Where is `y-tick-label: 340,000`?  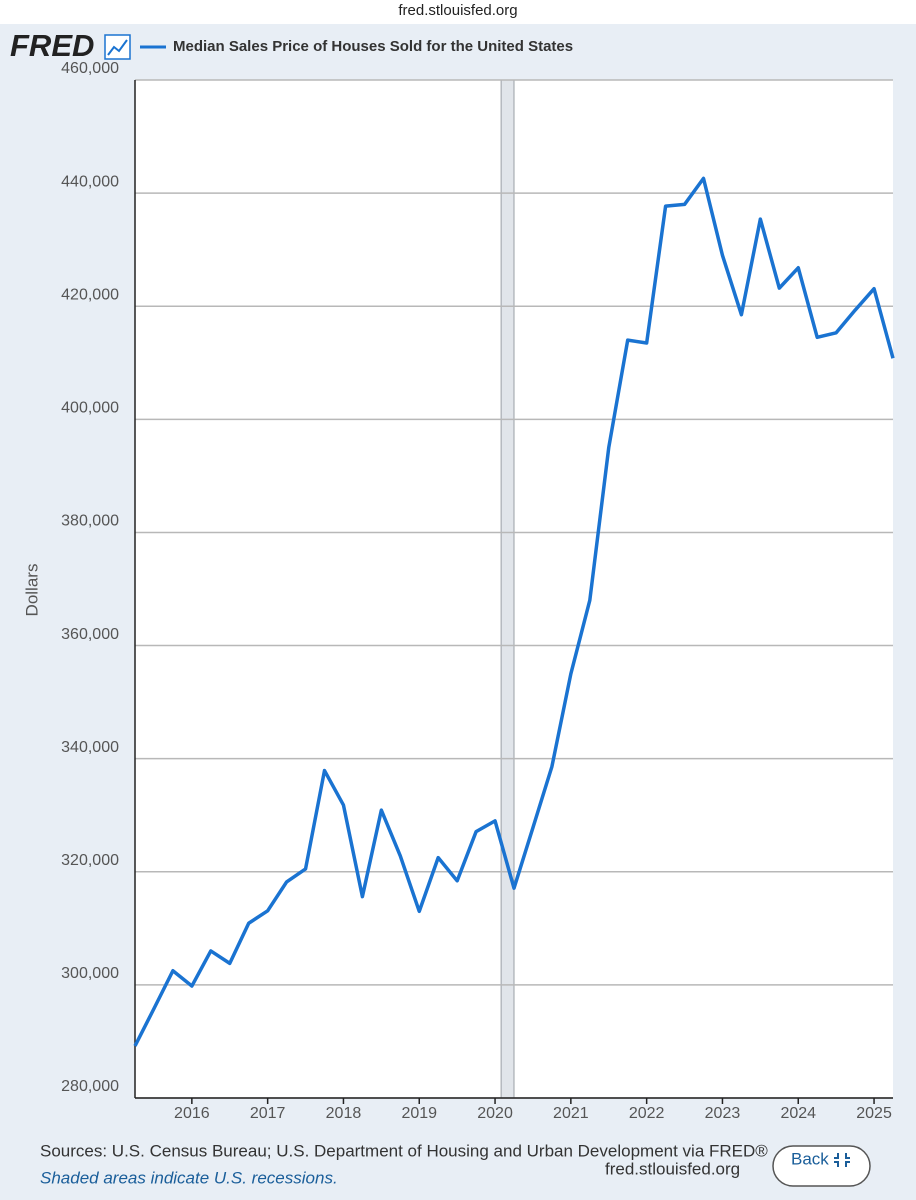 y-tick-label: 340,000 is located at coordinates (90, 747).